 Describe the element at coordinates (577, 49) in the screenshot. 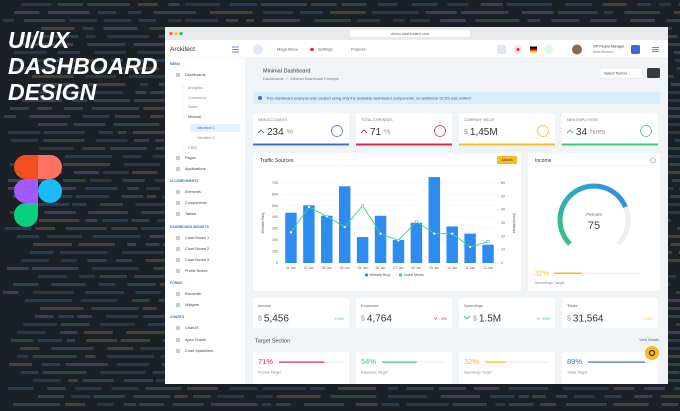

I see `avatar` at that location.